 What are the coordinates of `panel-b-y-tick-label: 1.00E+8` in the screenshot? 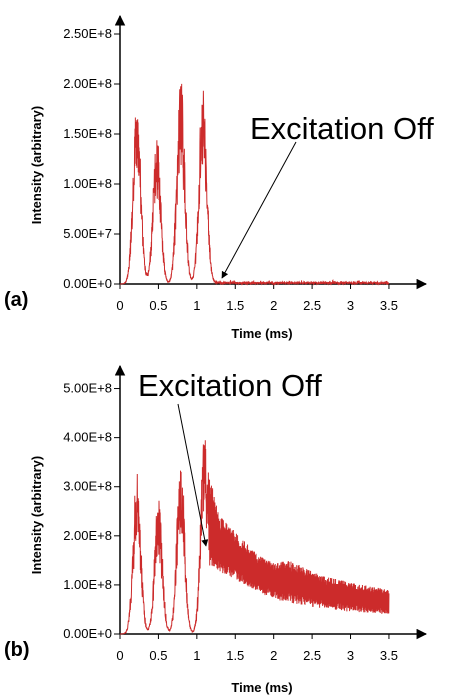 It's located at (87, 584).